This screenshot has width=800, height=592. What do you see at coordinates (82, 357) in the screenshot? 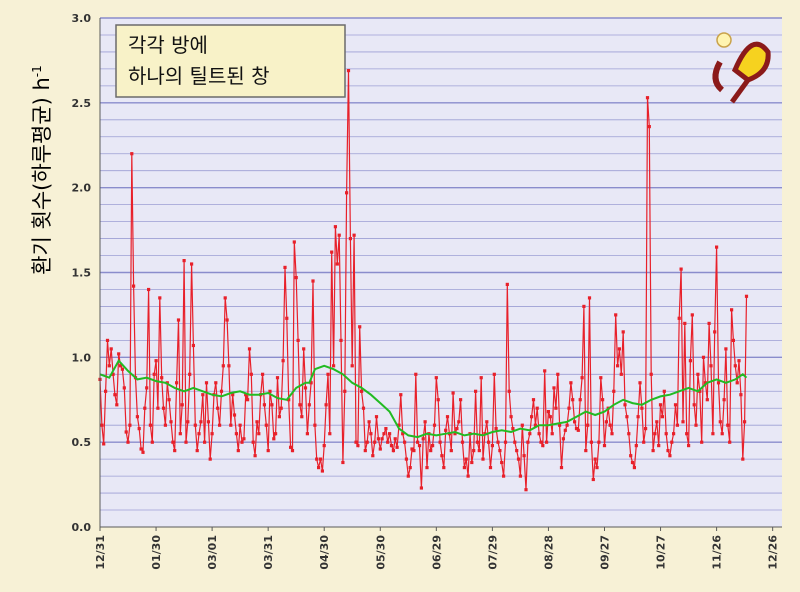
I see `y-tick-label: 1.0` at bounding box center [82, 357].